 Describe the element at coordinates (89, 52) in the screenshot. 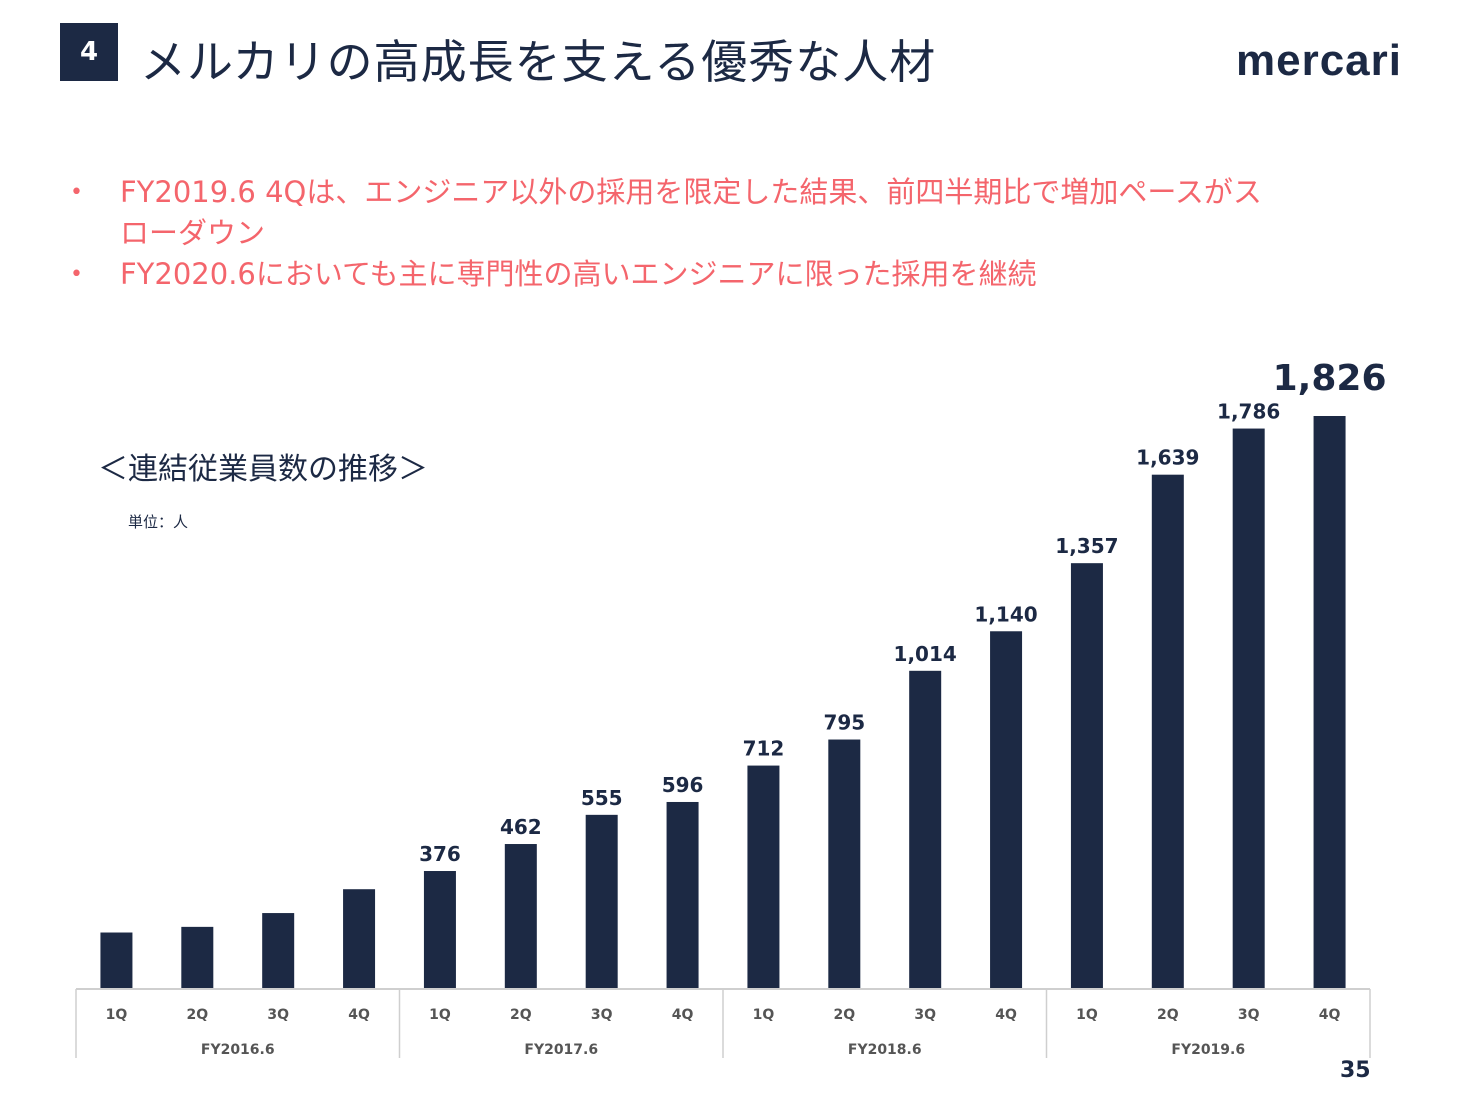

I see `section-number-badge: 4` at that location.